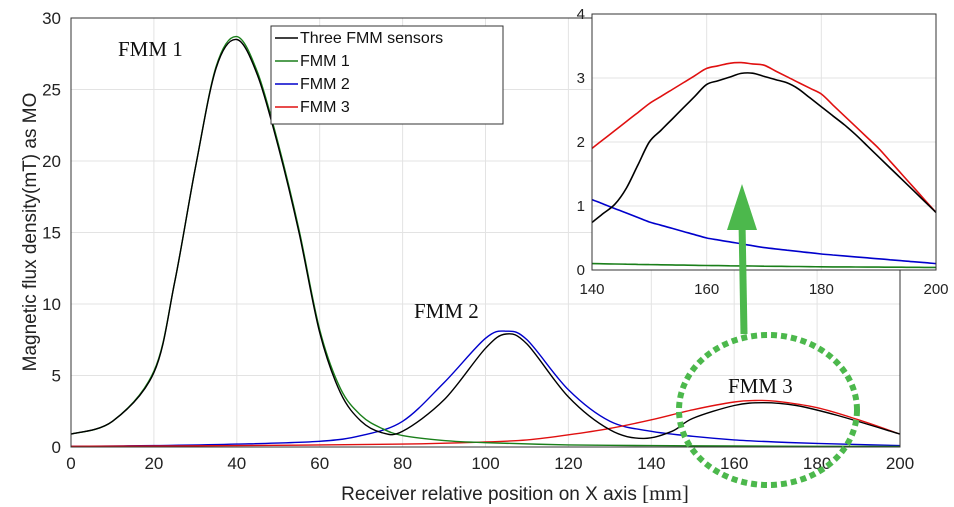 The height and width of the screenshot is (507, 954). Describe the element at coordinates (446, 311) in the screenshot. I see `annotation-fmm-2: FMM 2` at that location.